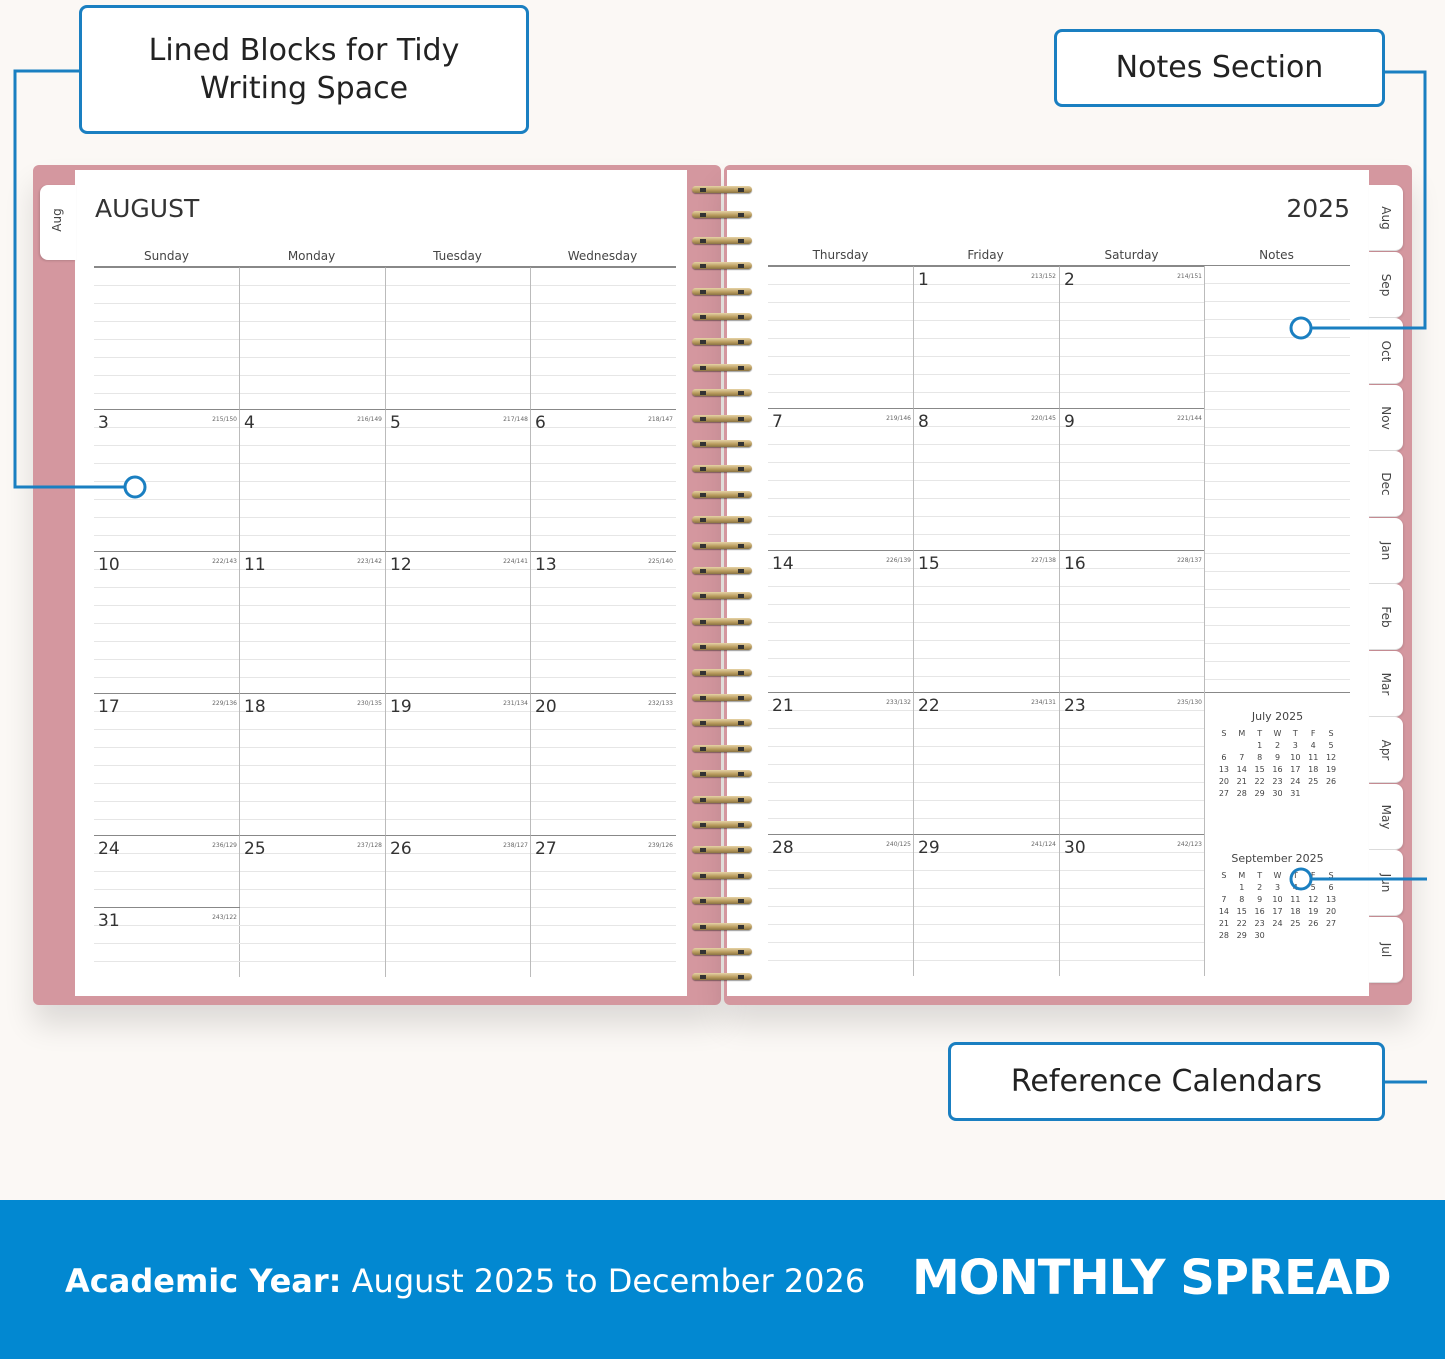  I want to click on side-tab: Nov, so click(1386, 417).